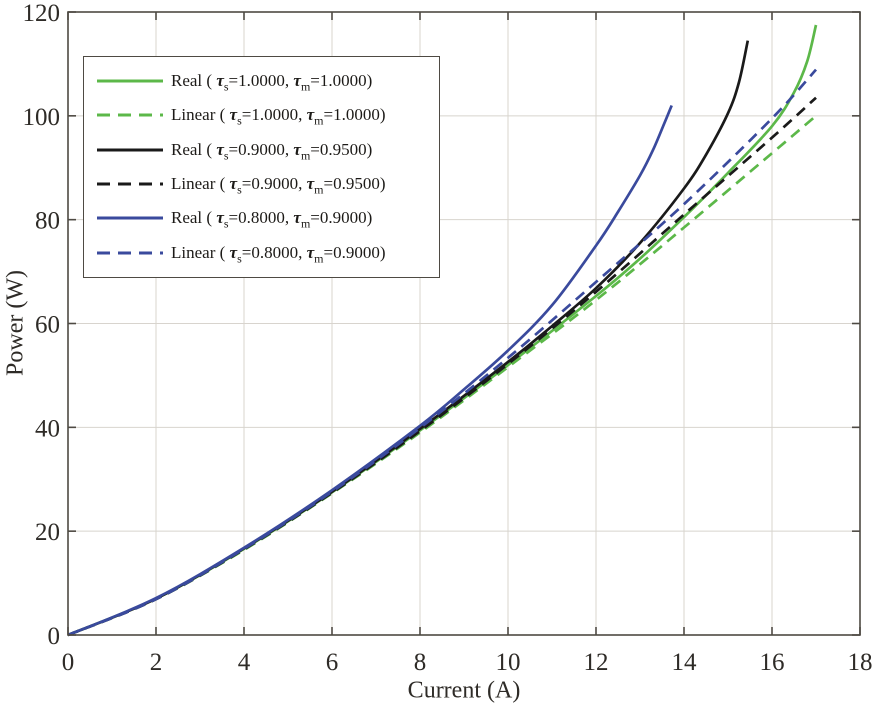 This screenshot has width=875, height=707. What do you see at coordinates (15, 323) in the screenshot?
I see `y-axis-label: Power (W)` at bounding box center [15, 323].